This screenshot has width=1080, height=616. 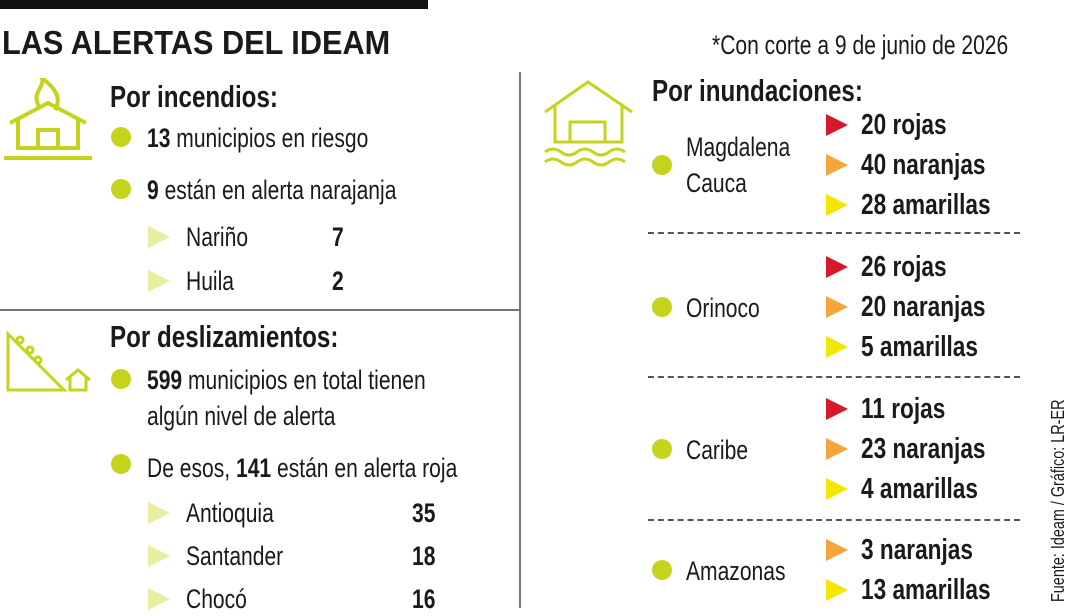 What do you see at coordinates (874, 449) in the screenshot?
I see `alert-value: 23` at bounding box center [874, 449].